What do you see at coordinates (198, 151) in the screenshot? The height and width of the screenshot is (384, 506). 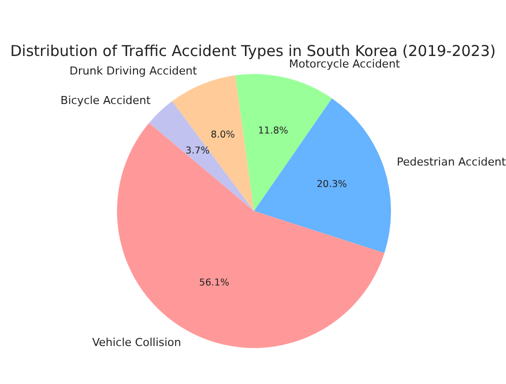 I see `data-label: 3.7%` at bounding box center [198, 151].